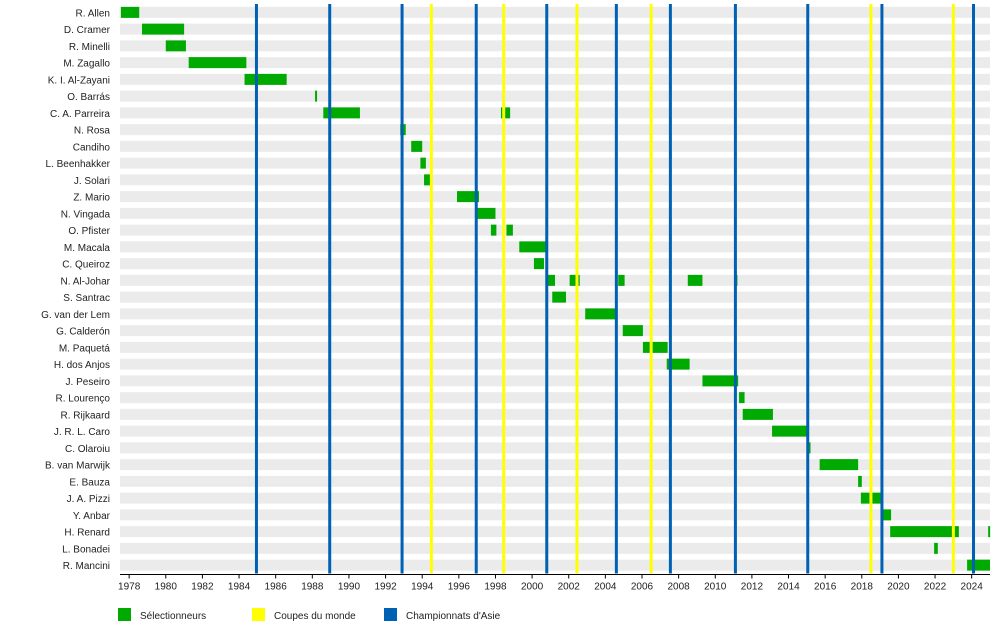 The width and height of the screenshot is (1000, 626). I want to click on coach-label: C. A. Parreira, so click(80, 114).